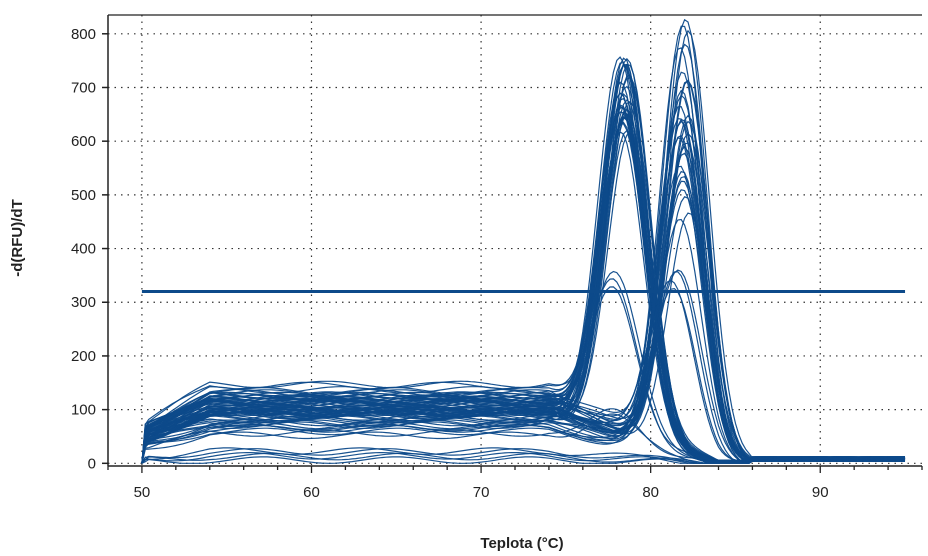 Image resolution: width=928 pixels, height=556 pixels. What do you see at coordinates (83, 410) in the screenshot?
I see `y-tick-label: 100` at bounding box center [83, 410].